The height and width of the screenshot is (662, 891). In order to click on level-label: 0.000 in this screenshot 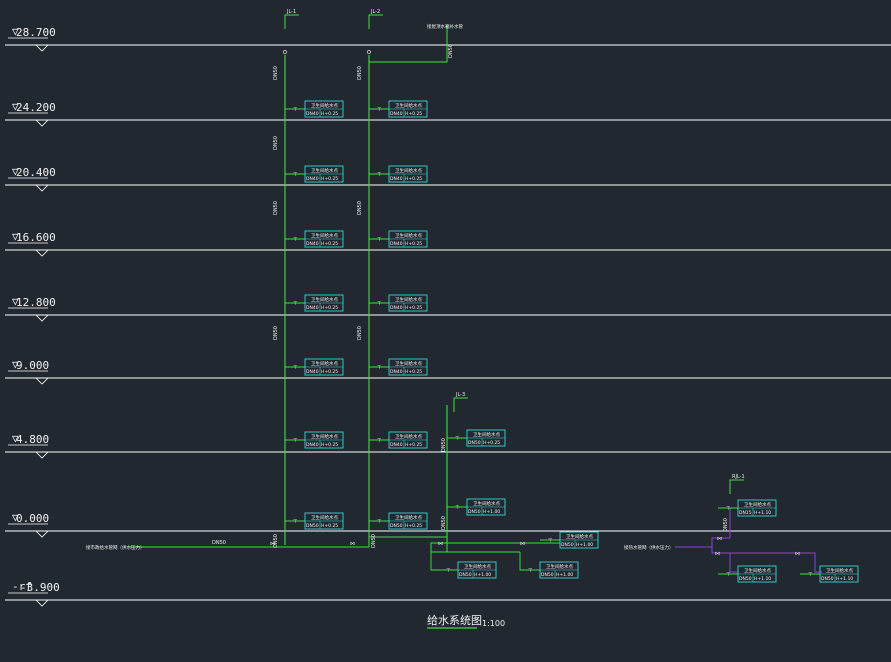, I will do `click(32, 518)`.